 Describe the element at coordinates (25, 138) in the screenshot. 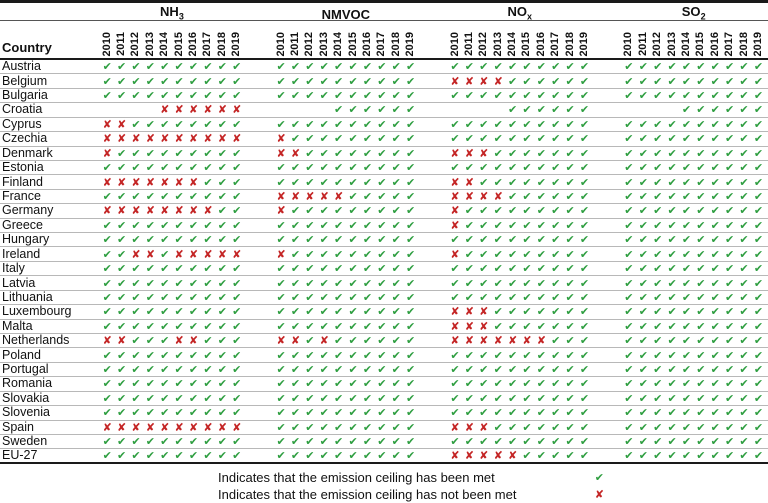

I see `country-label: Czechia` at that location.